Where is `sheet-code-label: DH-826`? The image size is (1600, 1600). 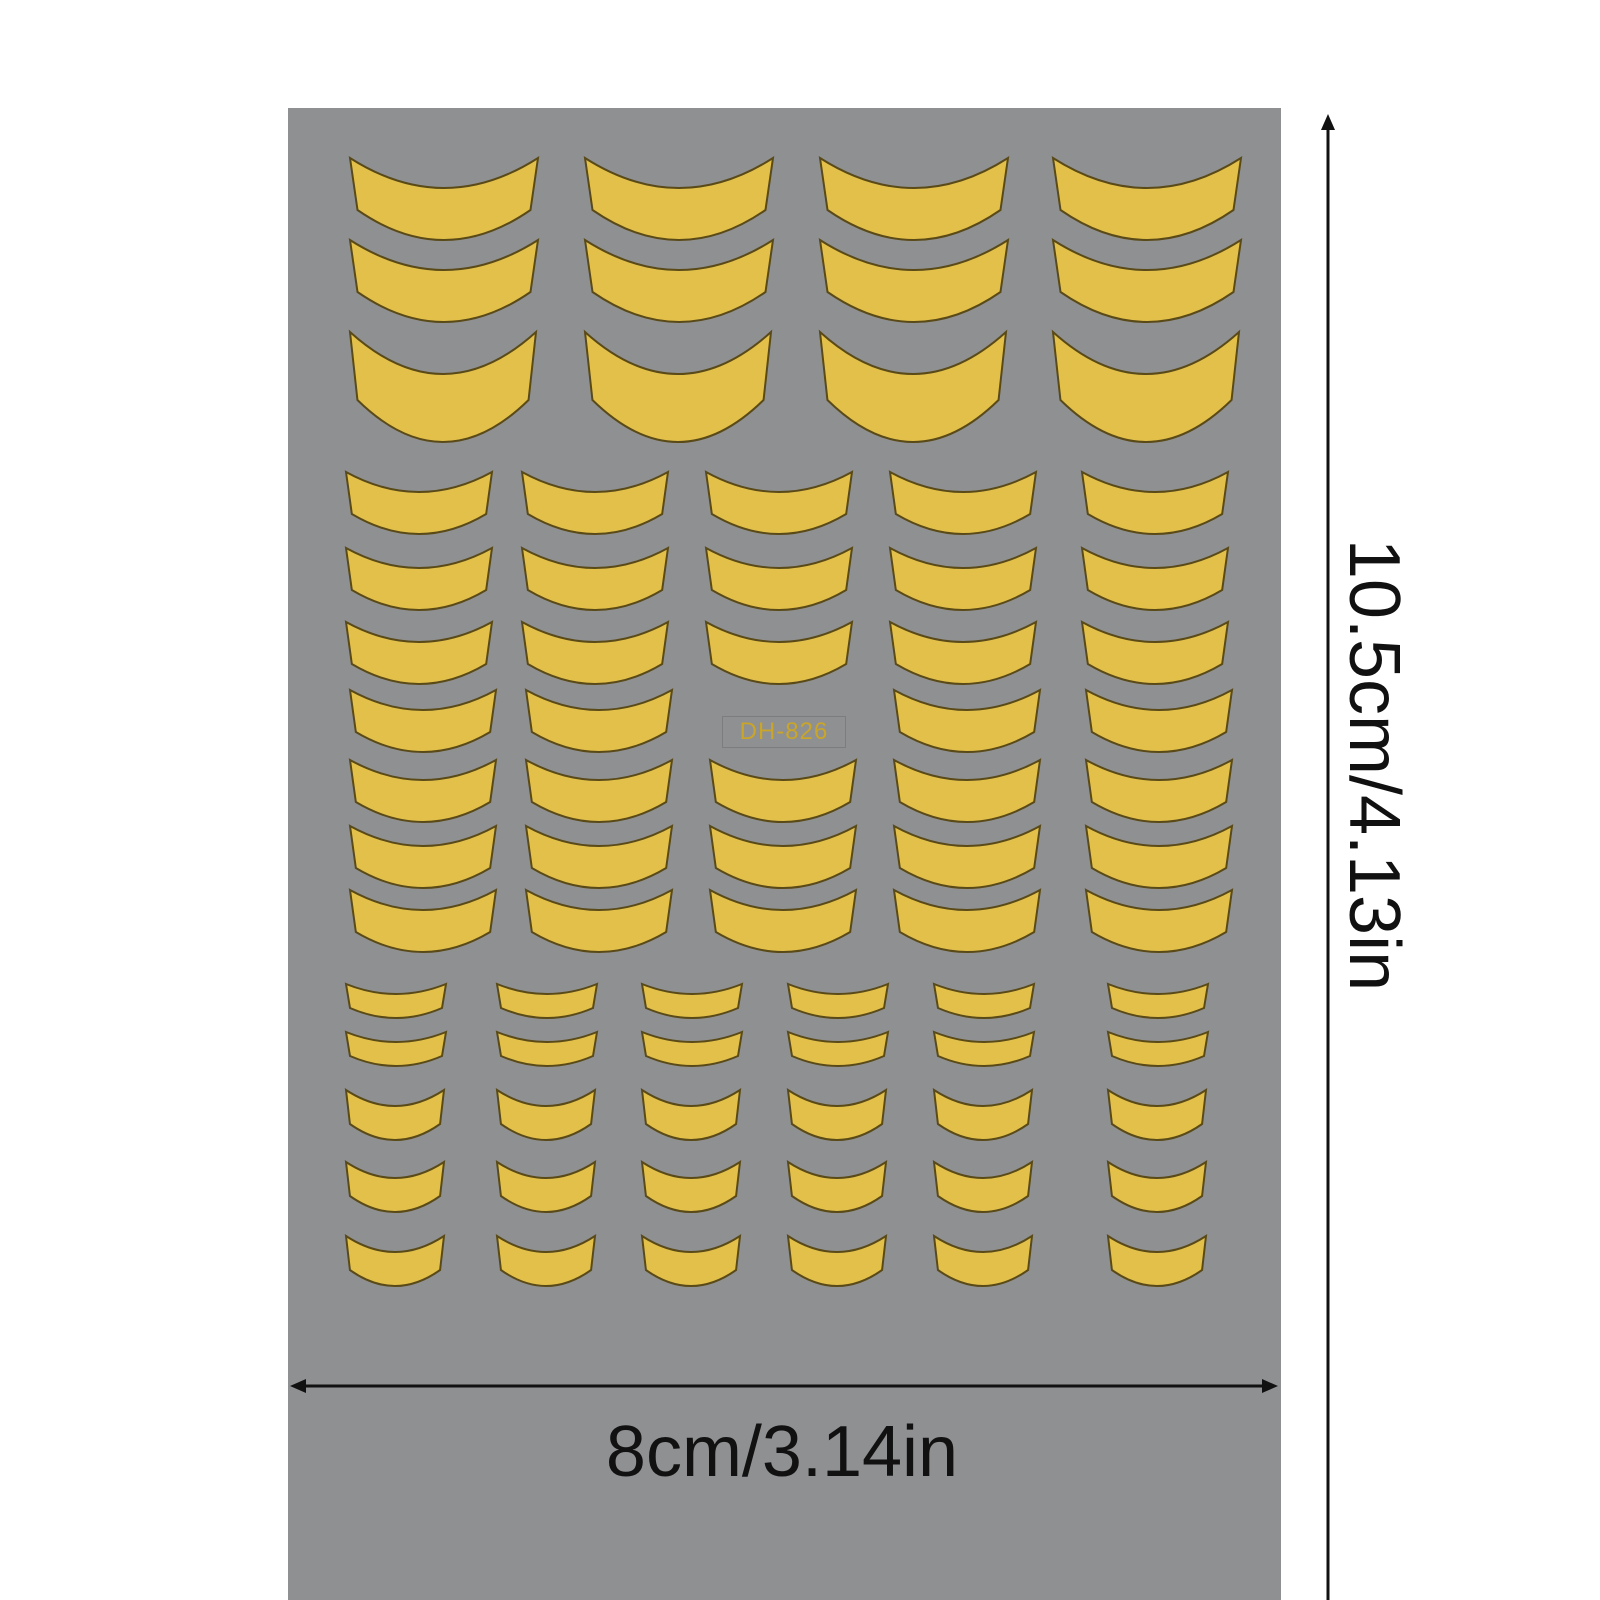
sheet-code-label: DH-826 is located at coordinates (784, 732).